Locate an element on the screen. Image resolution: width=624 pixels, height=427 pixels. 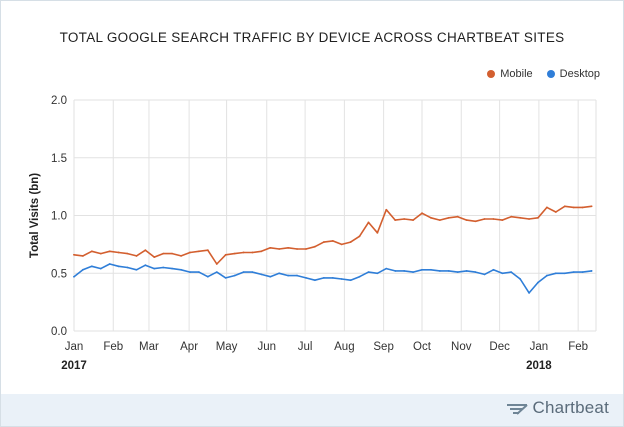
x-tick-label: Dec is located at coordinates (499, 347).